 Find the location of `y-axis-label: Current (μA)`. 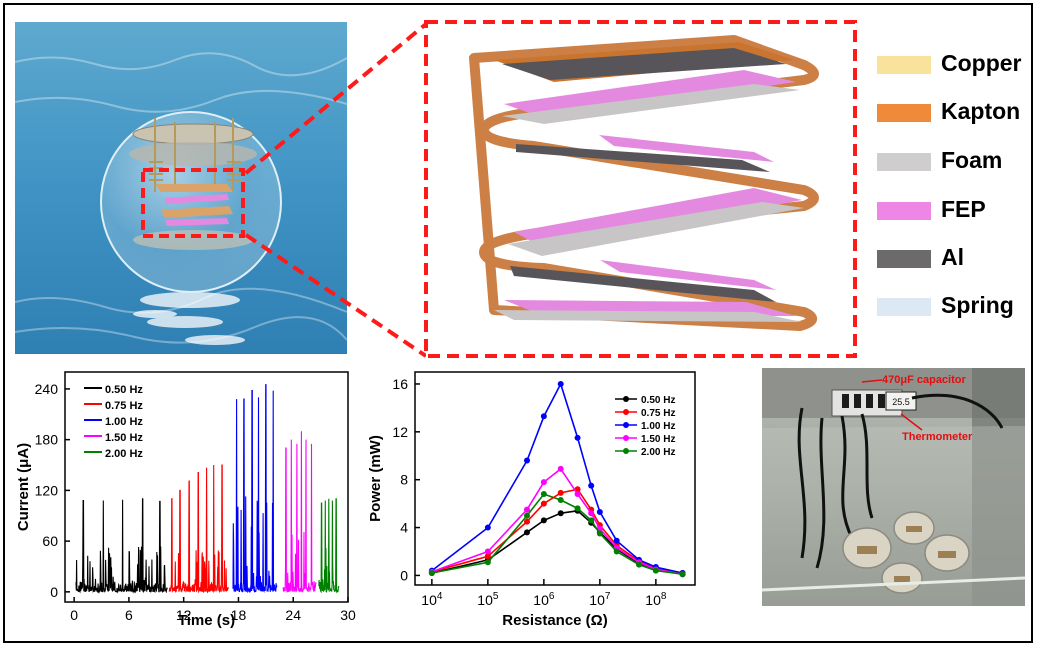

y-axis-label: Current (μA) is located at coordinates (23, 487).